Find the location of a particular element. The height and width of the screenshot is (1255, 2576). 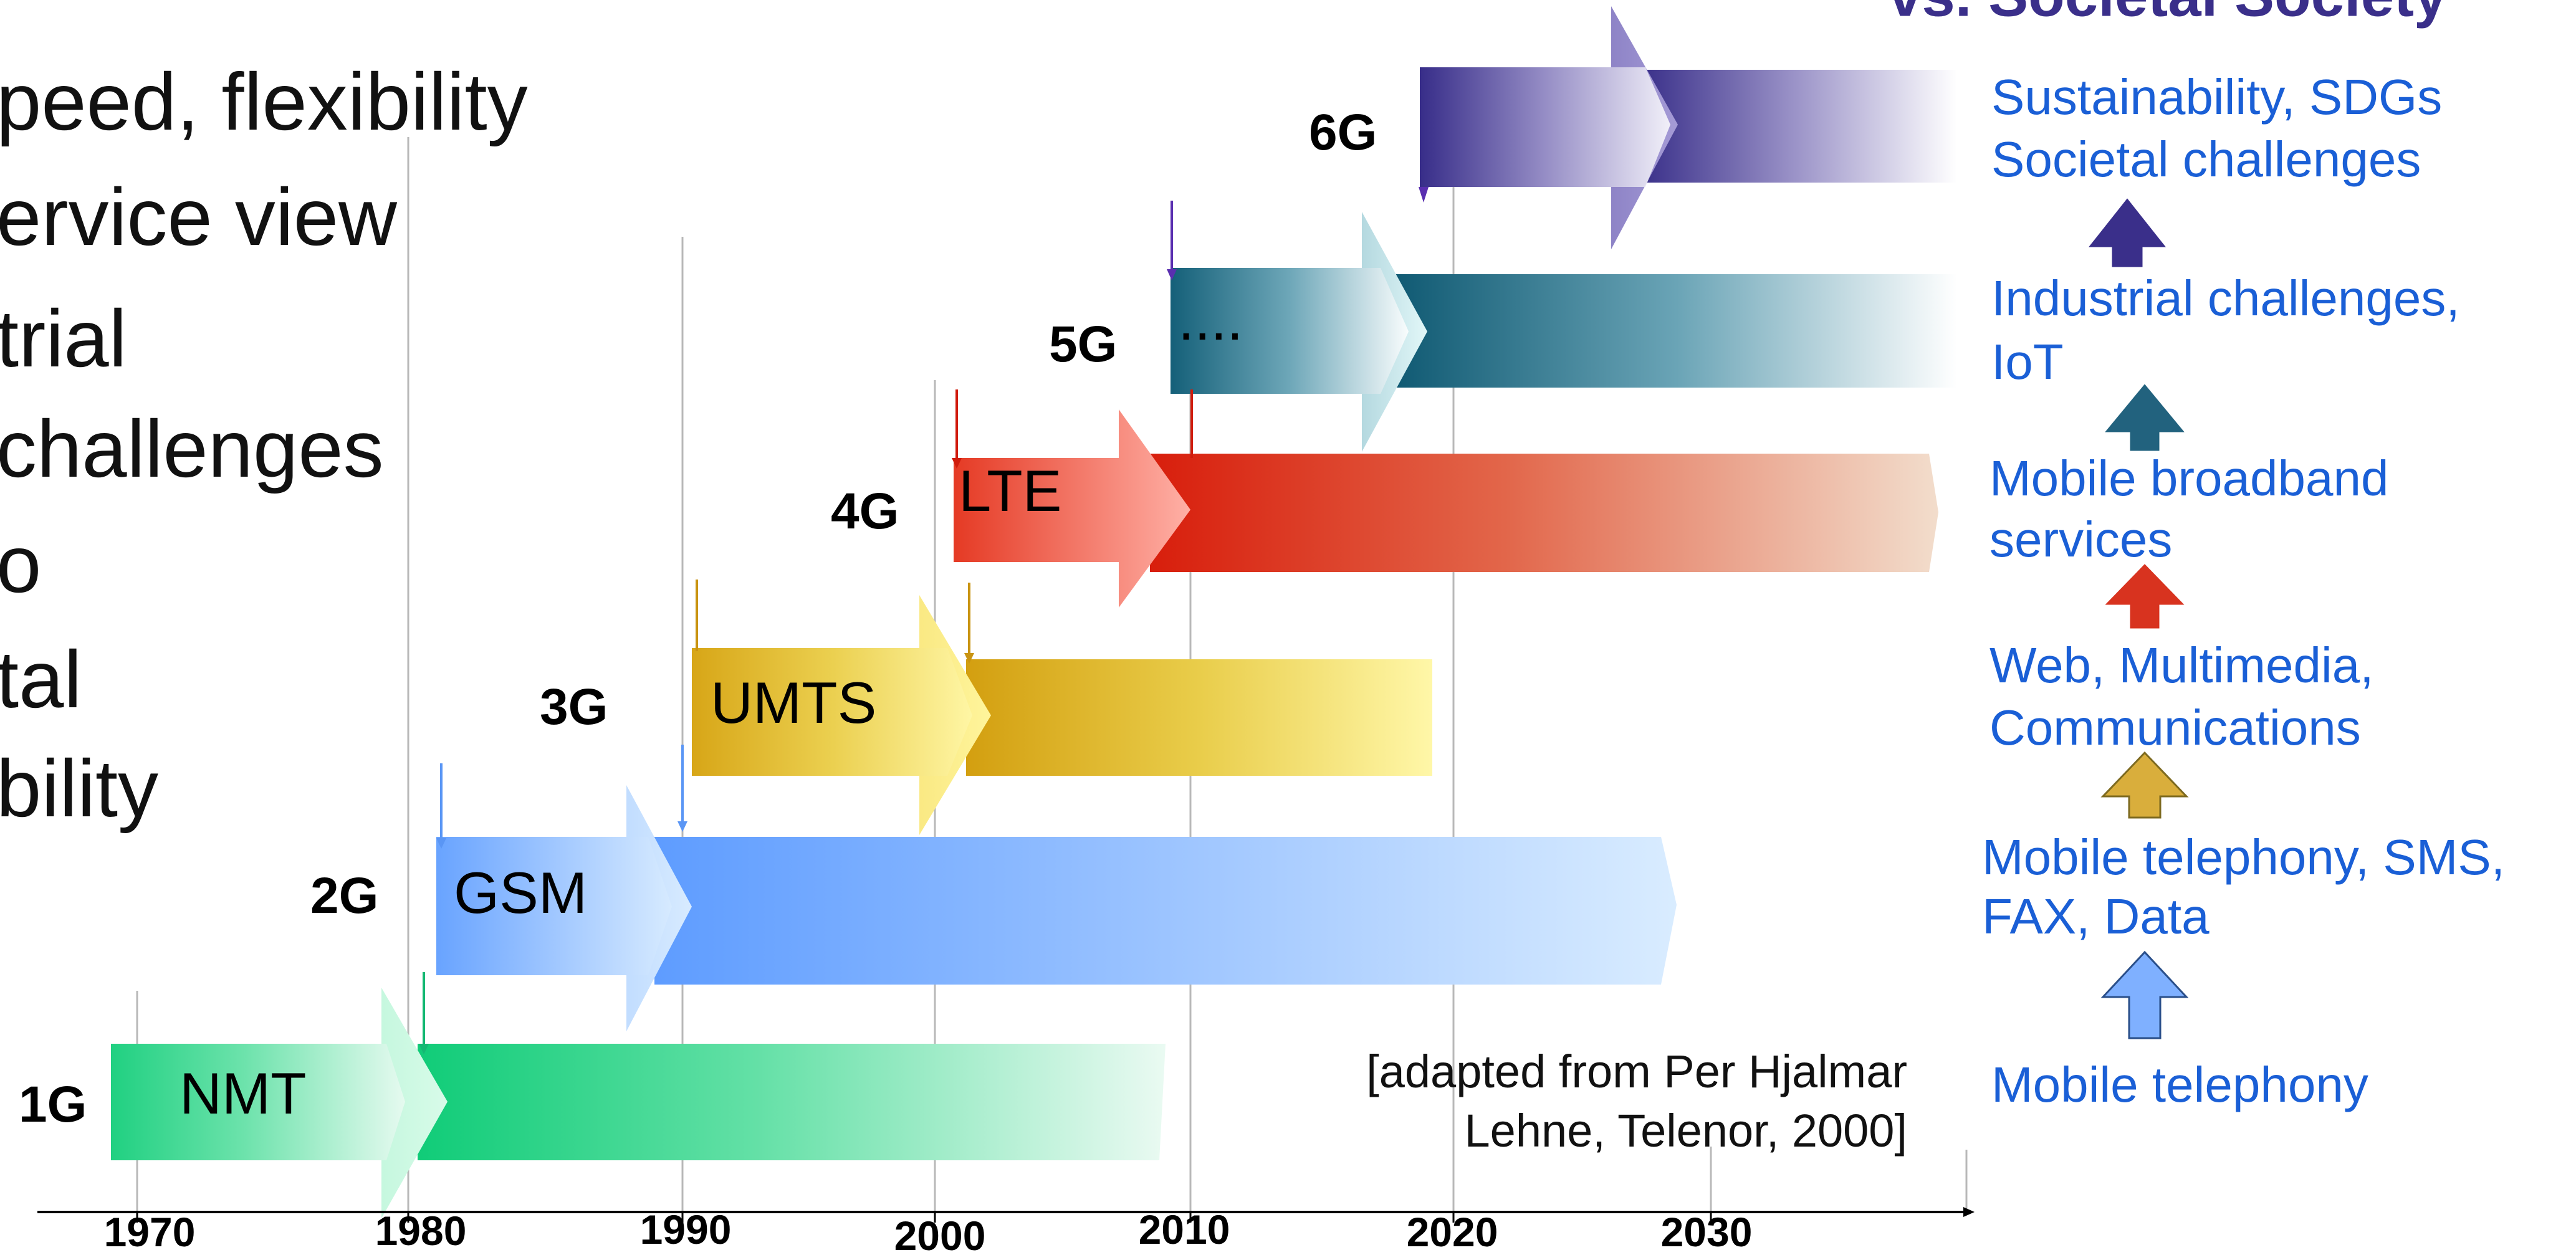

header-partial: vs. Societal Society is located at coordinates (2168, 14).